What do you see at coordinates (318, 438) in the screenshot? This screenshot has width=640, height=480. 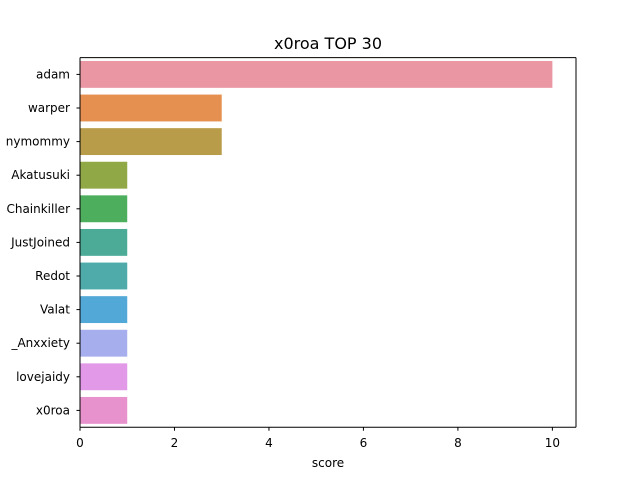 I see `x-axis-ticks: 0 2 4 6 8 10` at bounding box center [318, 438].